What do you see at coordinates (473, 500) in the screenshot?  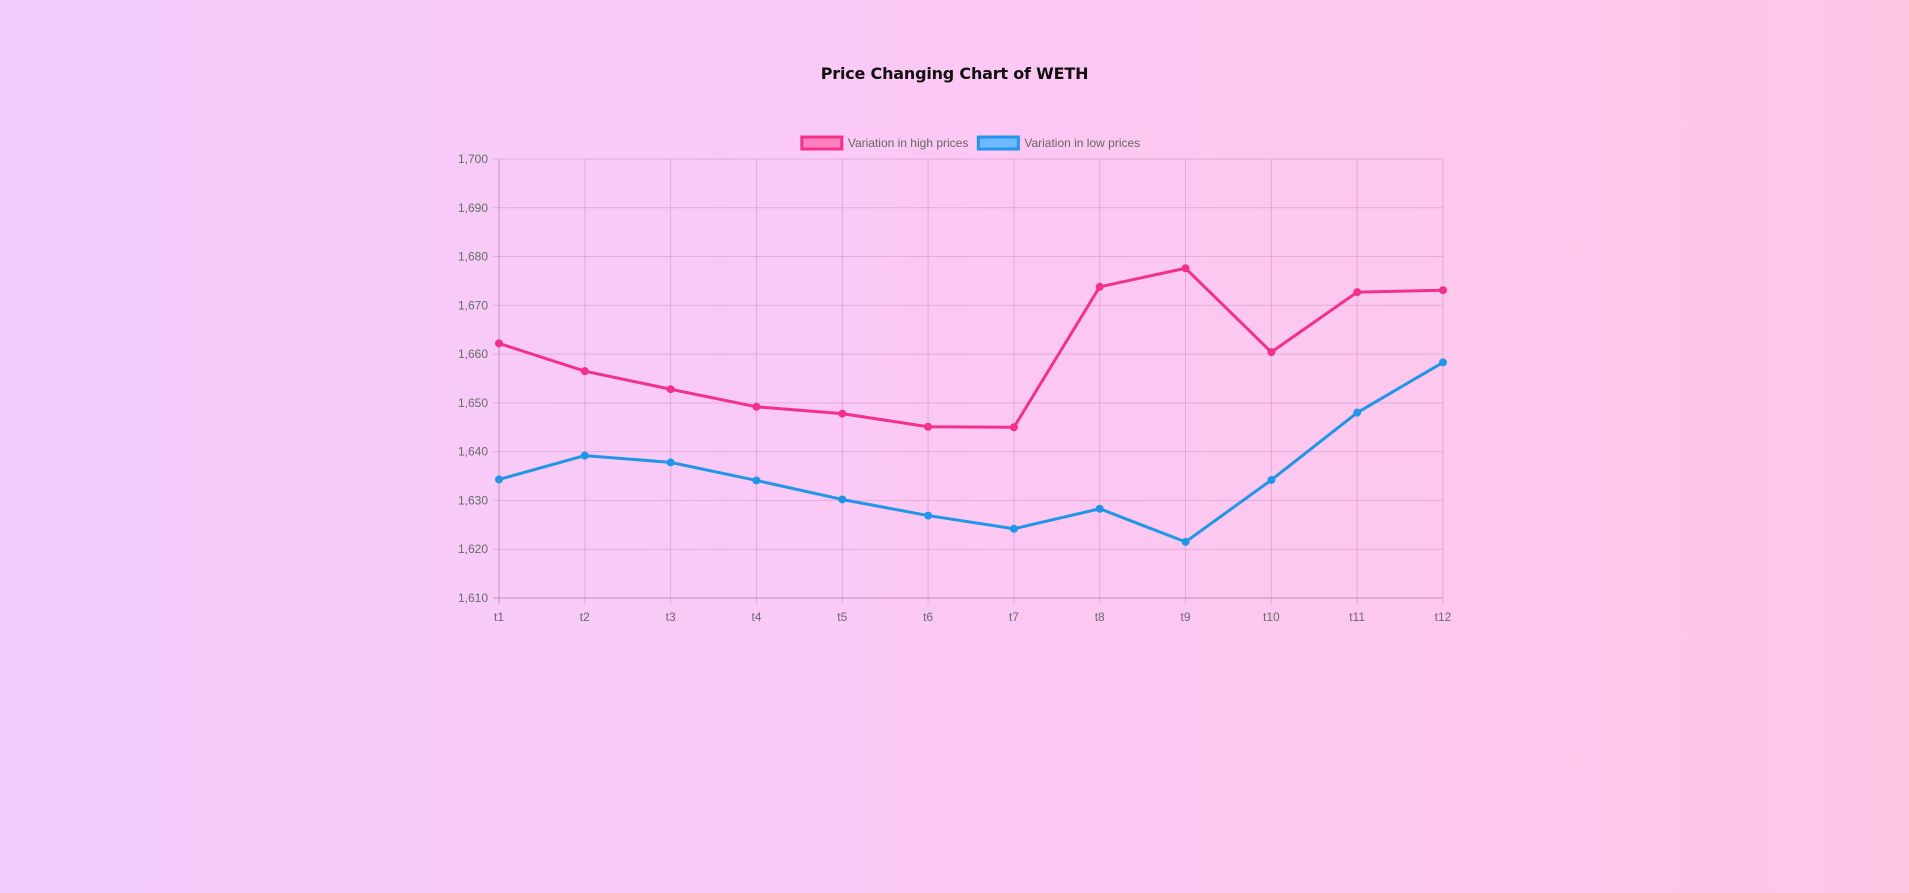 I see `y-tick-label: 1,630` at bounding box center [473, 500].